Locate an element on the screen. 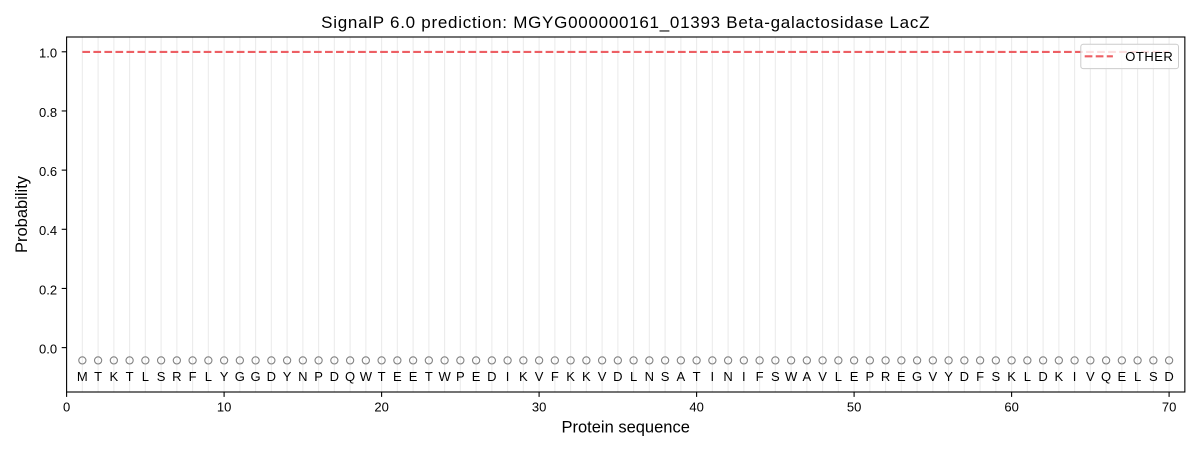 This screenshot has height=450, width=1200. svg-text: 0 is located at coordinates (66, 407).